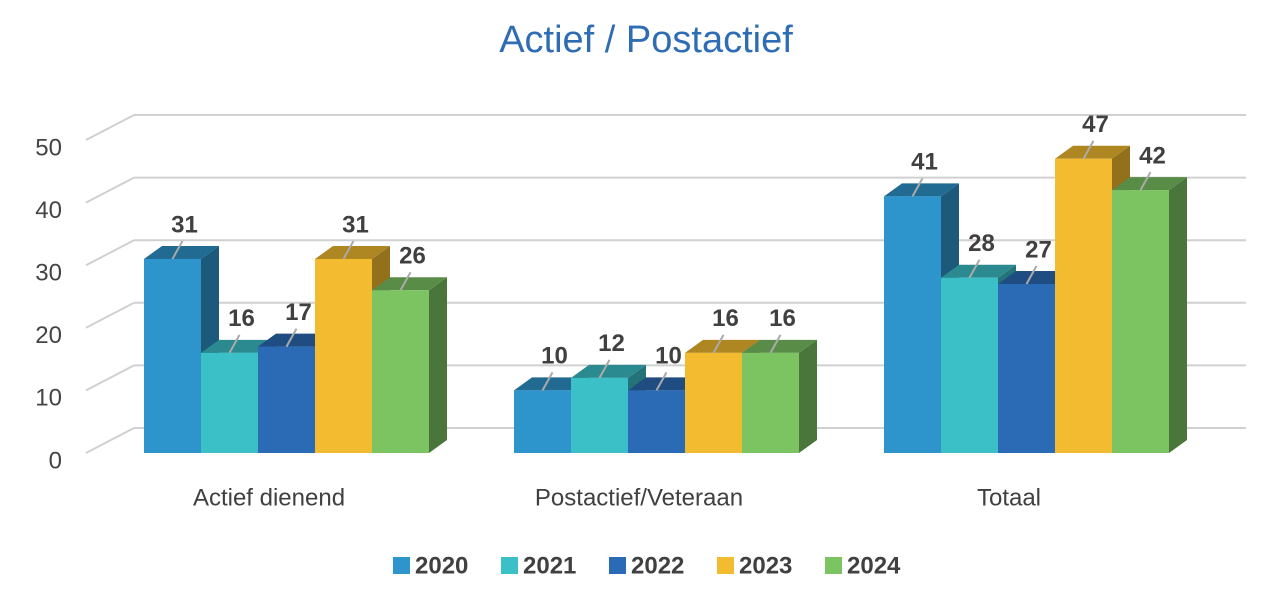  What do you see at coordinates (1009, 497) in the screenshot?
I see `x-tick-label: Totaal` at bounding box center [1009, 497].